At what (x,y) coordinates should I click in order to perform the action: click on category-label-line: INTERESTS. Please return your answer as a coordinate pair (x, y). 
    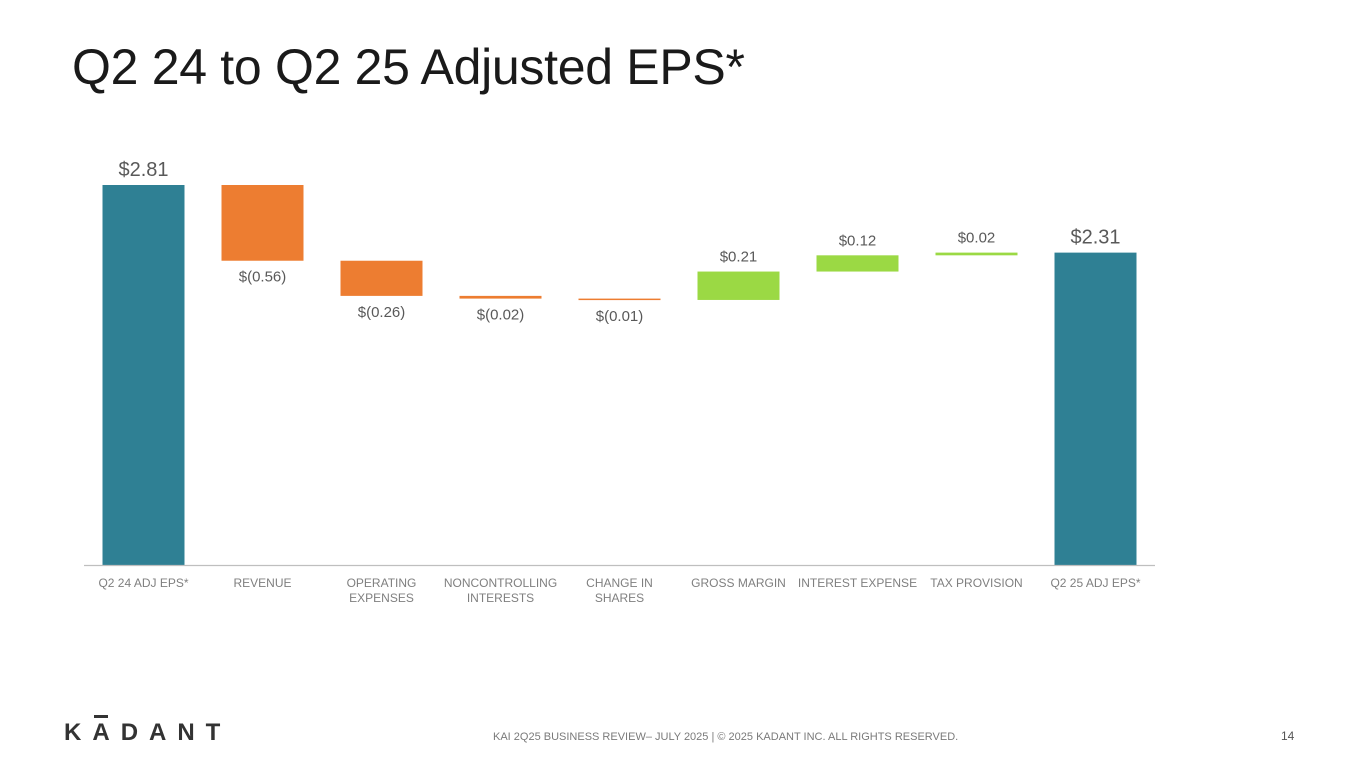
    Looking at the image, I should click on (500, 598).